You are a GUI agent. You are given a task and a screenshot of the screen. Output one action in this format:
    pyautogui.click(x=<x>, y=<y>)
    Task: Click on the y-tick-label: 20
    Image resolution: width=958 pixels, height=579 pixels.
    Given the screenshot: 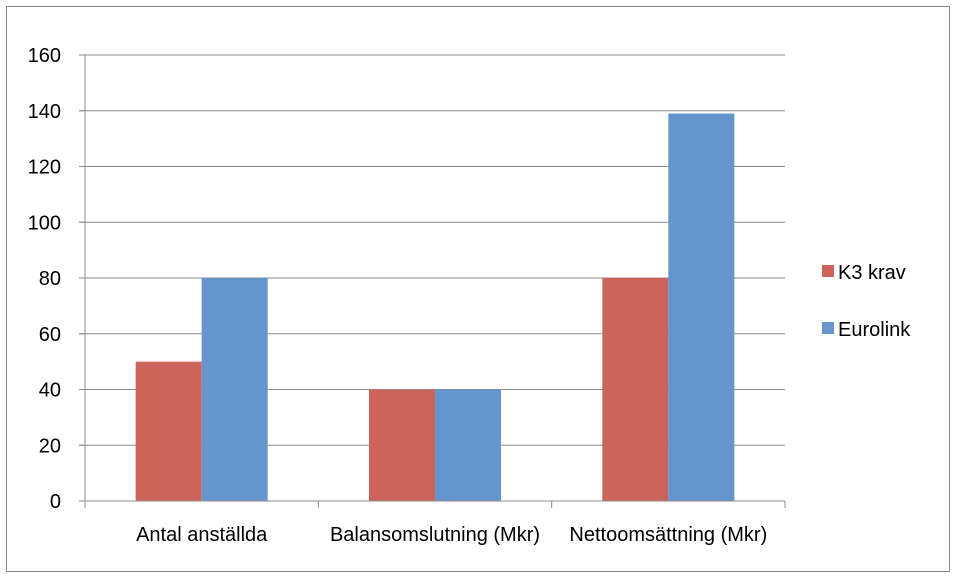 What is the action you would take?
    pyautogui.click(x=50, y=446)
    